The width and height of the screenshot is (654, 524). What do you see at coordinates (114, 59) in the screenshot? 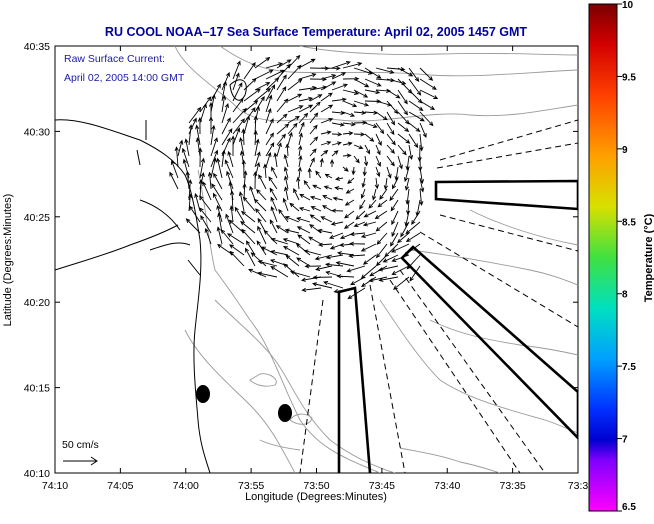
I see `raw-surface-current-label: Raw Surface Current:` at bounding box center [114, 59].